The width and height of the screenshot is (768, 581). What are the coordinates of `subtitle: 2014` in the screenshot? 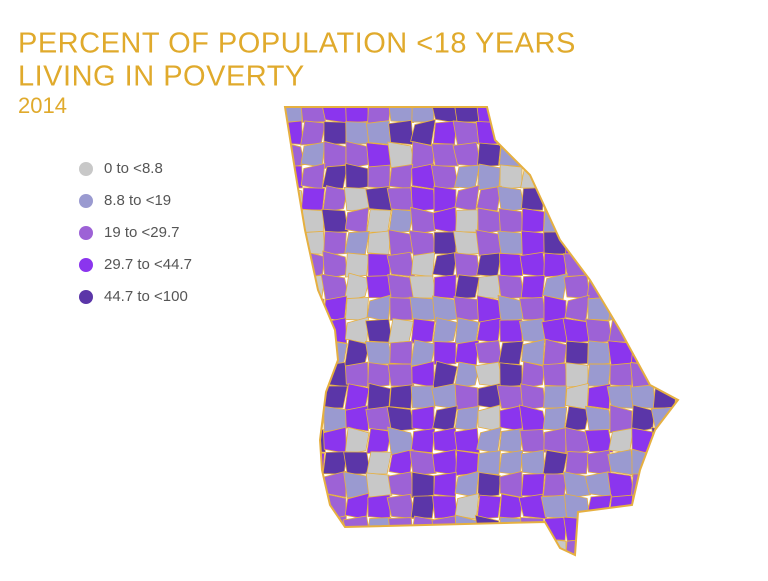 It's located at (42, 105).